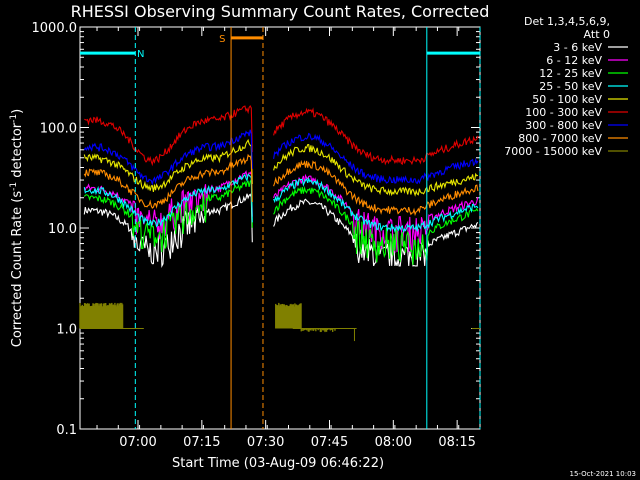 Image resolution: width=640 pixels, height=480 pixels. Describe the element at coordinates (201, 442) in the screenshot. I see `x-tick-label: 07:15` at that location.